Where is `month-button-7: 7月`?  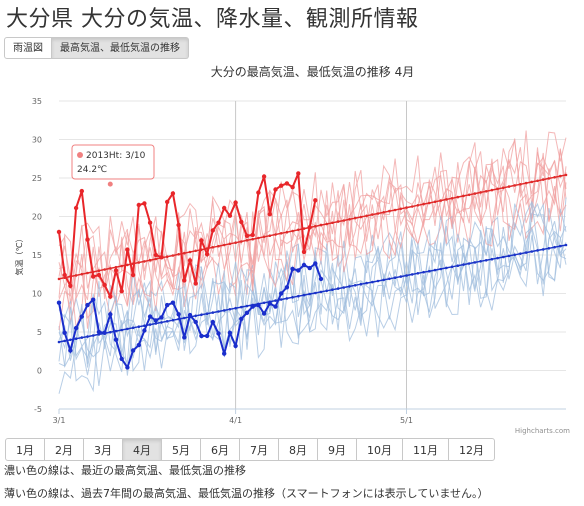
month-button-7: 7月 is located at coordinates (259, 449).